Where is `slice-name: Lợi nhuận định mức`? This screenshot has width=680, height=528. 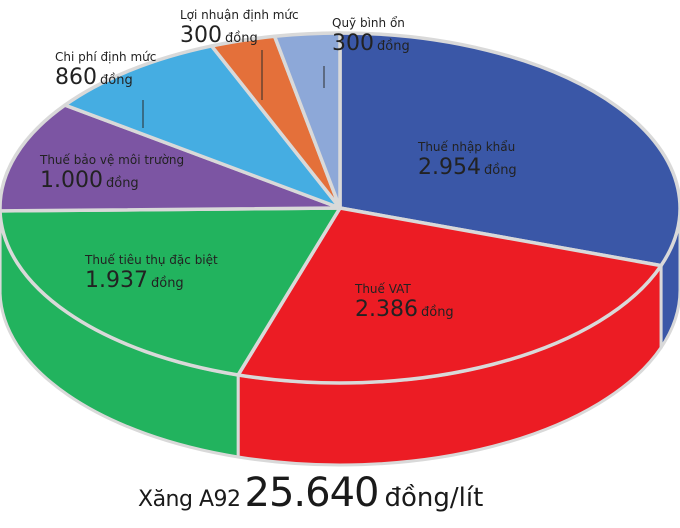 slice-name: Lợi nhuận định mức is located at coordinates (239, 15).